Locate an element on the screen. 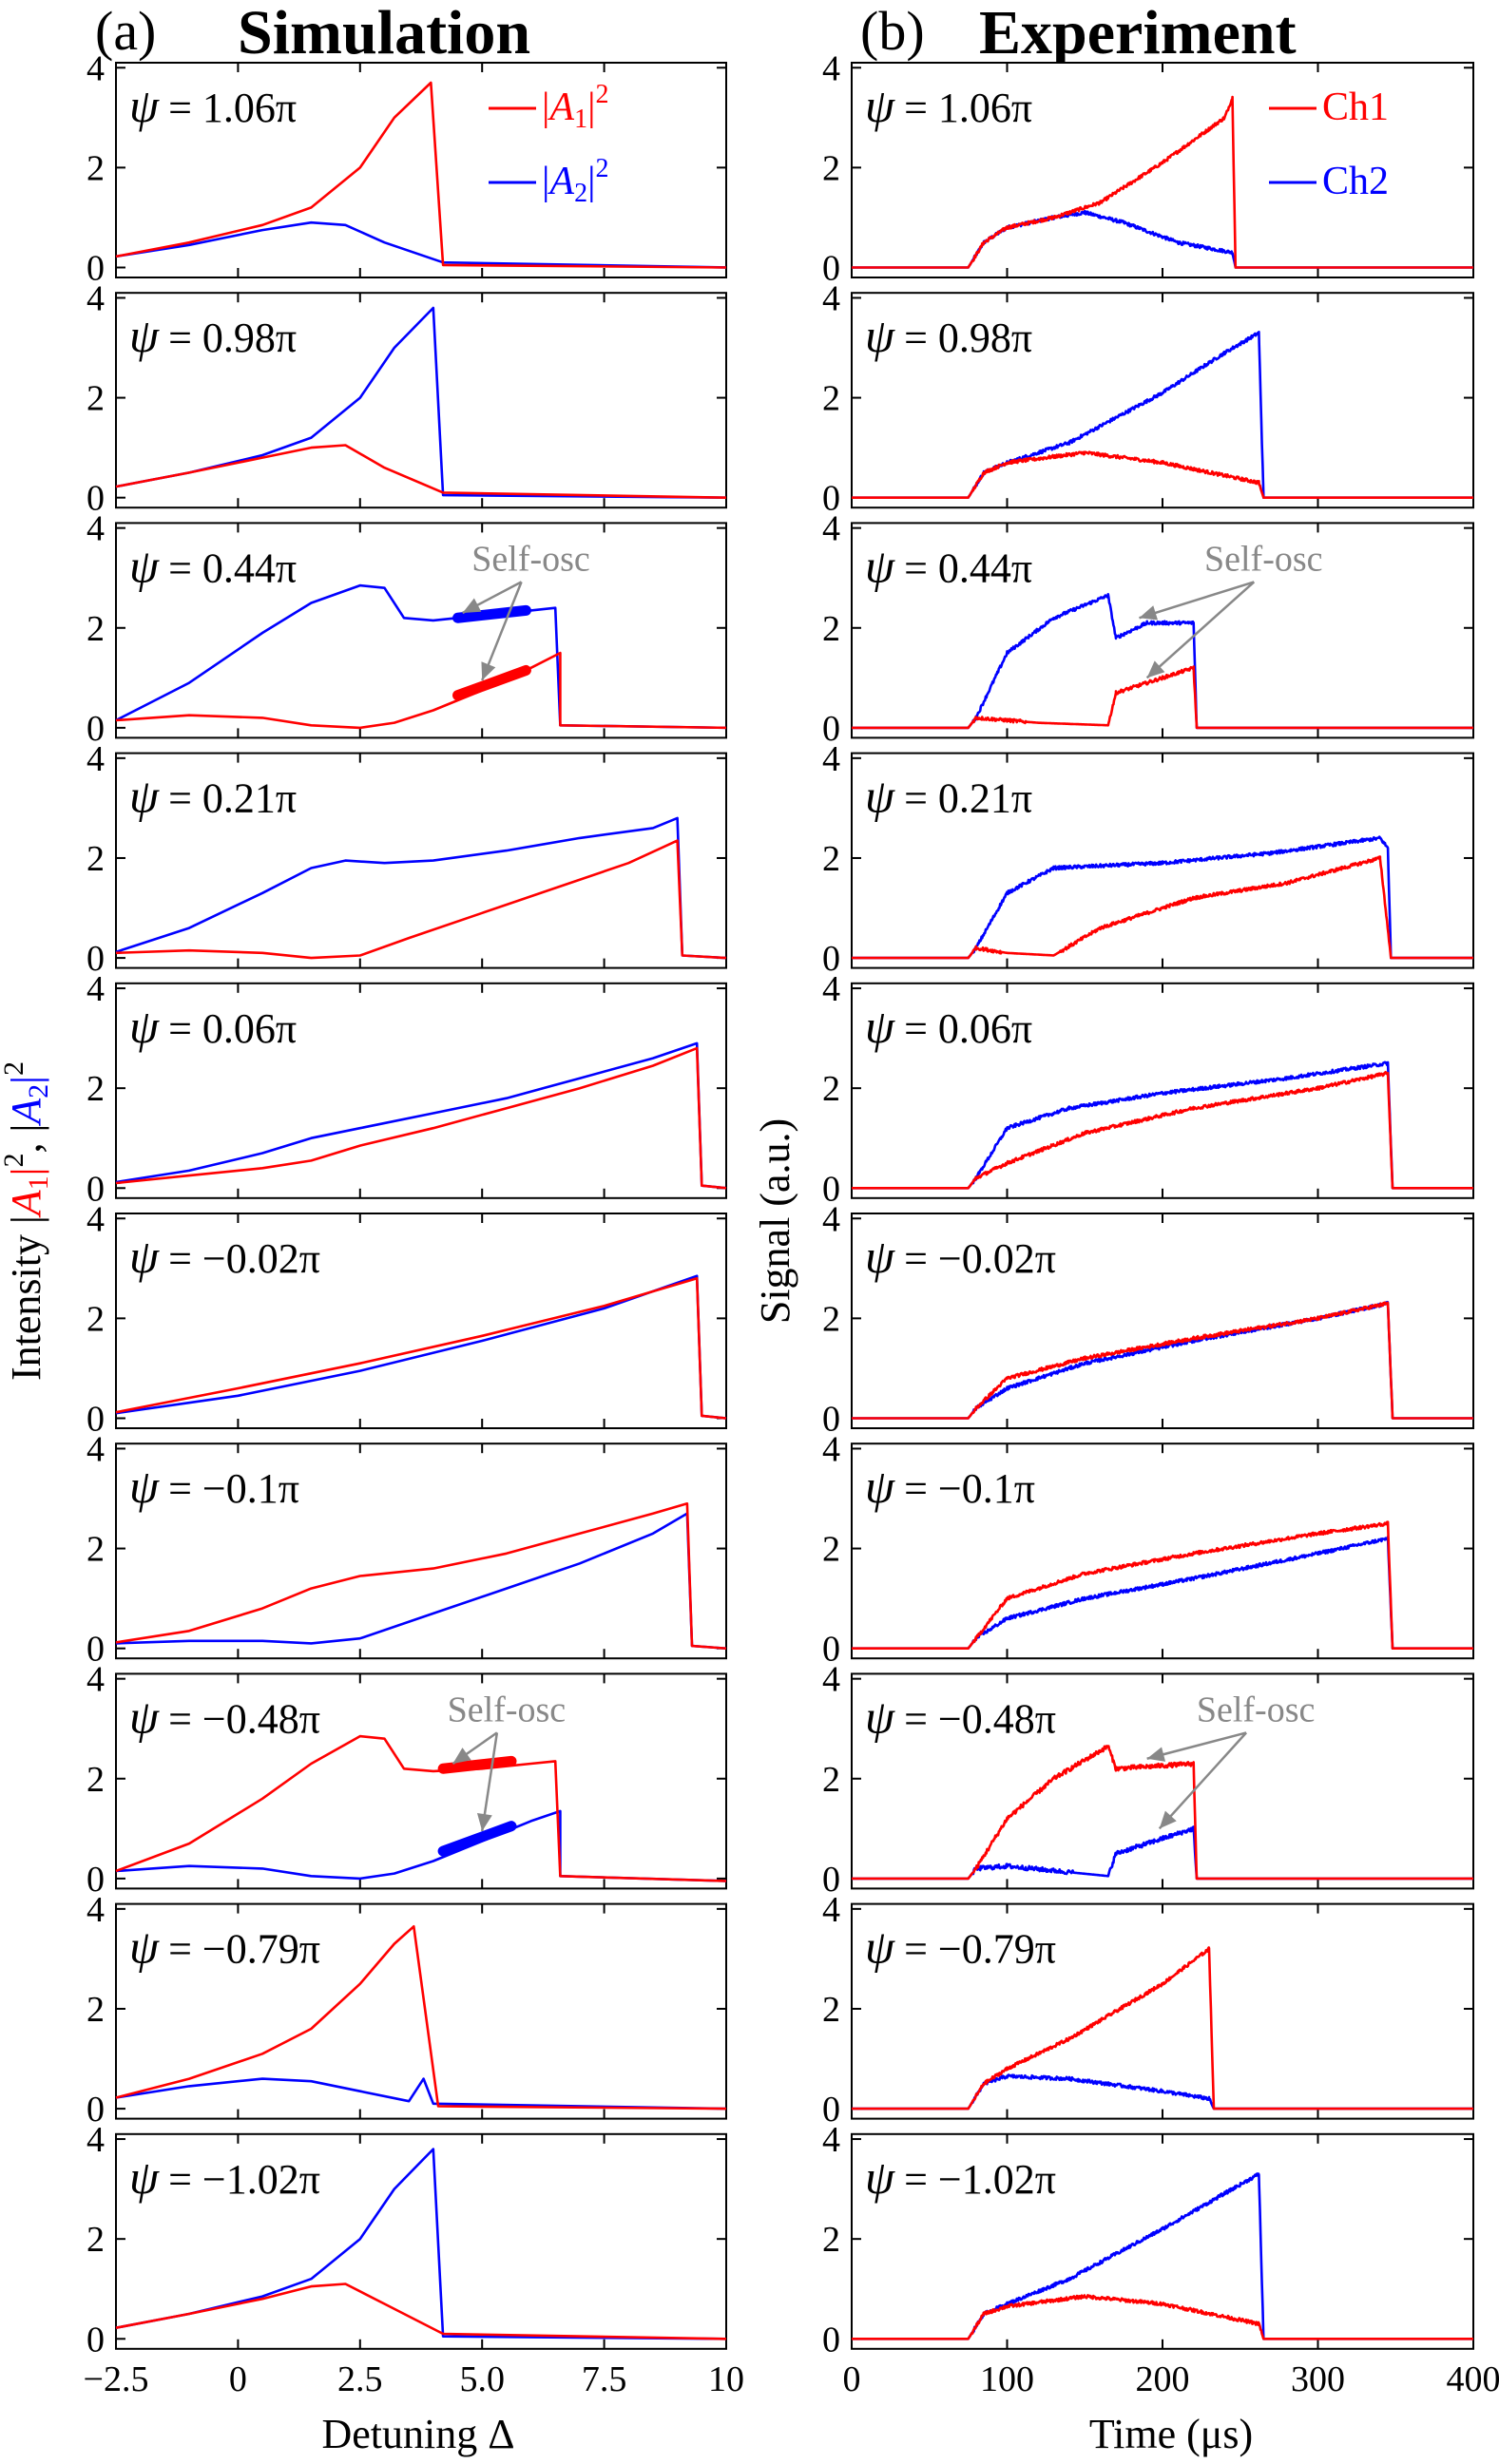  subplot-b-10: 0 2 4 0 100 200 300 400 ψ = −1.02π is located at coordinates (1160, 2259).